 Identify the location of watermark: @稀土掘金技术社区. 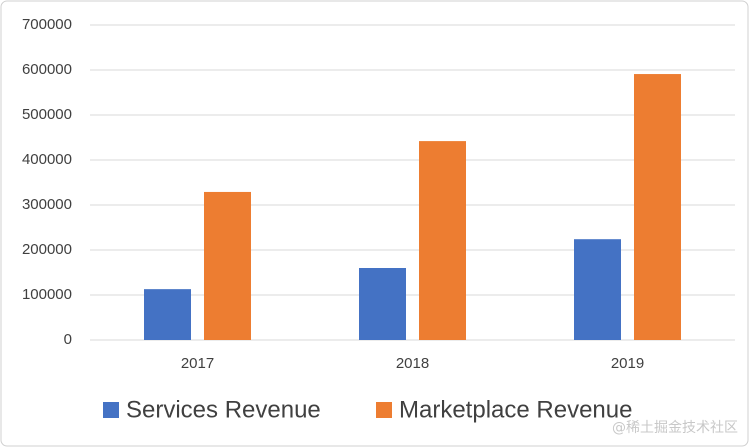
(675, 428).